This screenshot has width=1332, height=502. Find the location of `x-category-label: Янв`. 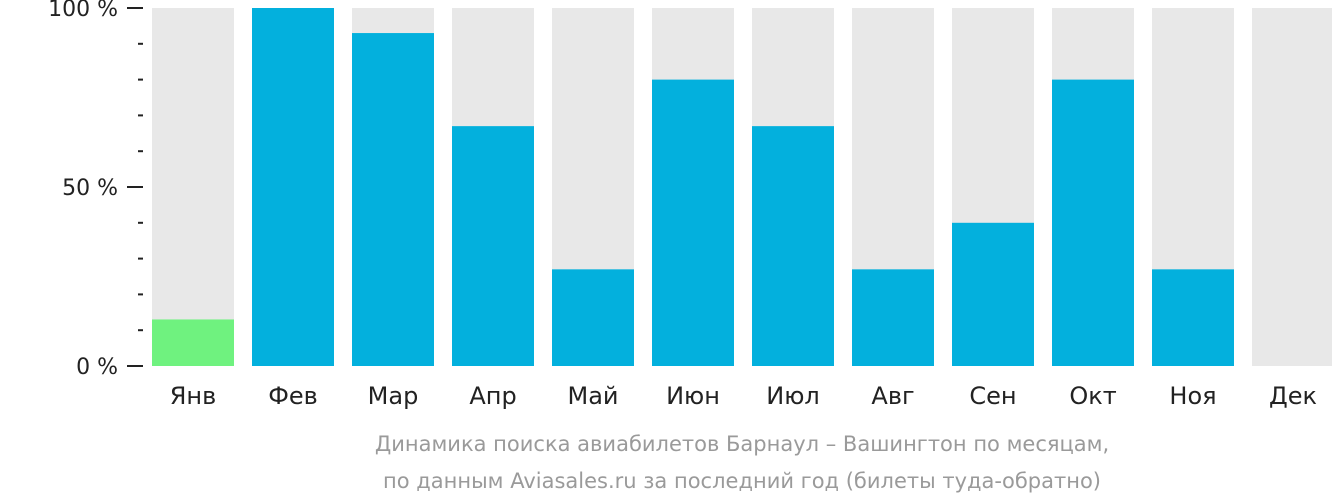

x-category-label: Янв is located at coordinates (193, 396).